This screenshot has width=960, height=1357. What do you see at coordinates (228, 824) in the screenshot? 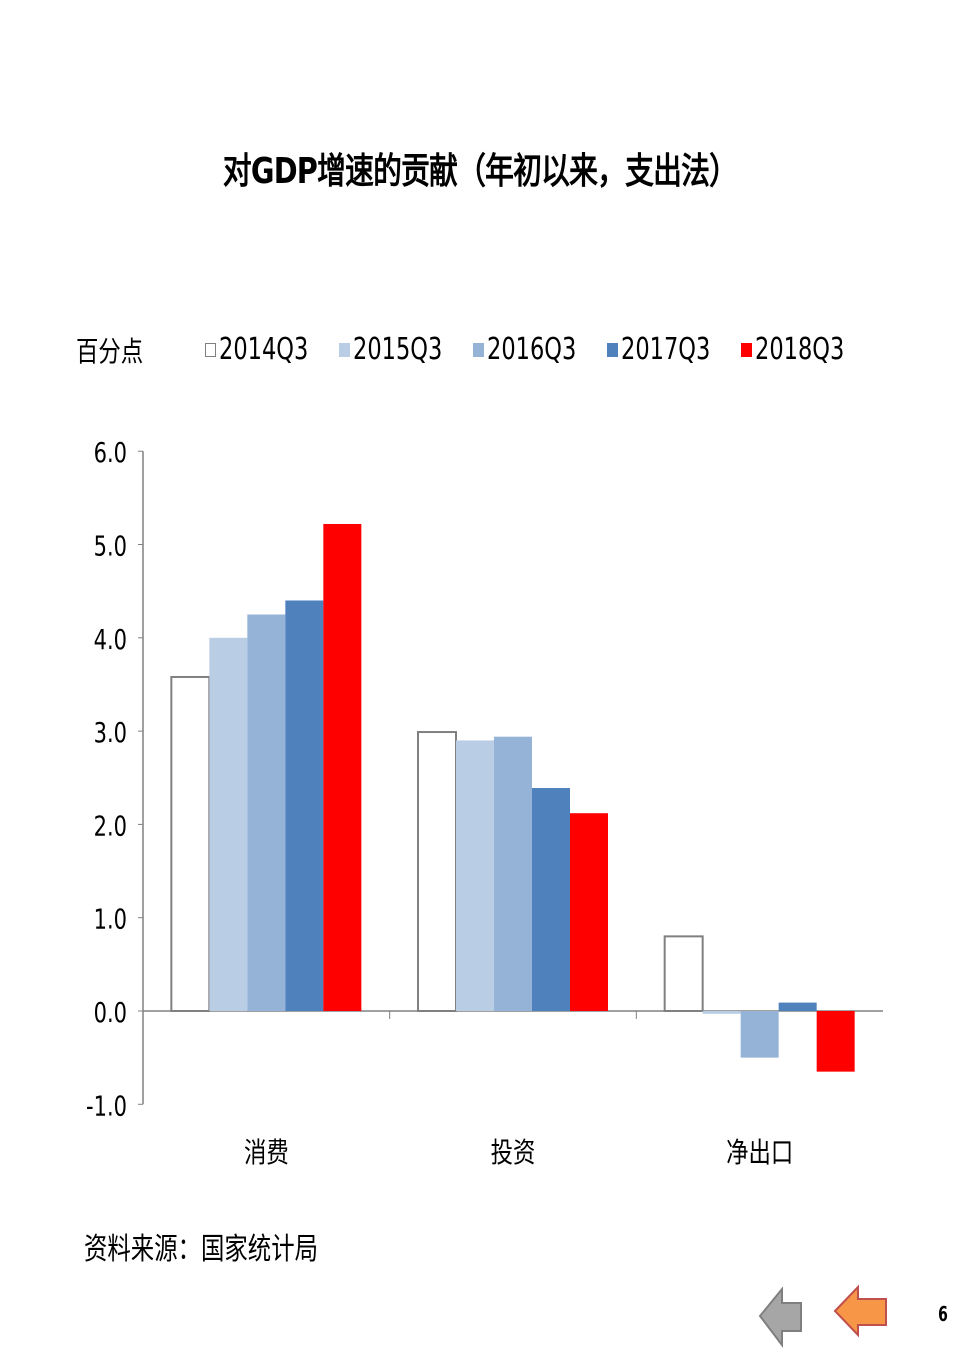
I see `bar-2015Q3-消费` at bounding box center [228, 824].